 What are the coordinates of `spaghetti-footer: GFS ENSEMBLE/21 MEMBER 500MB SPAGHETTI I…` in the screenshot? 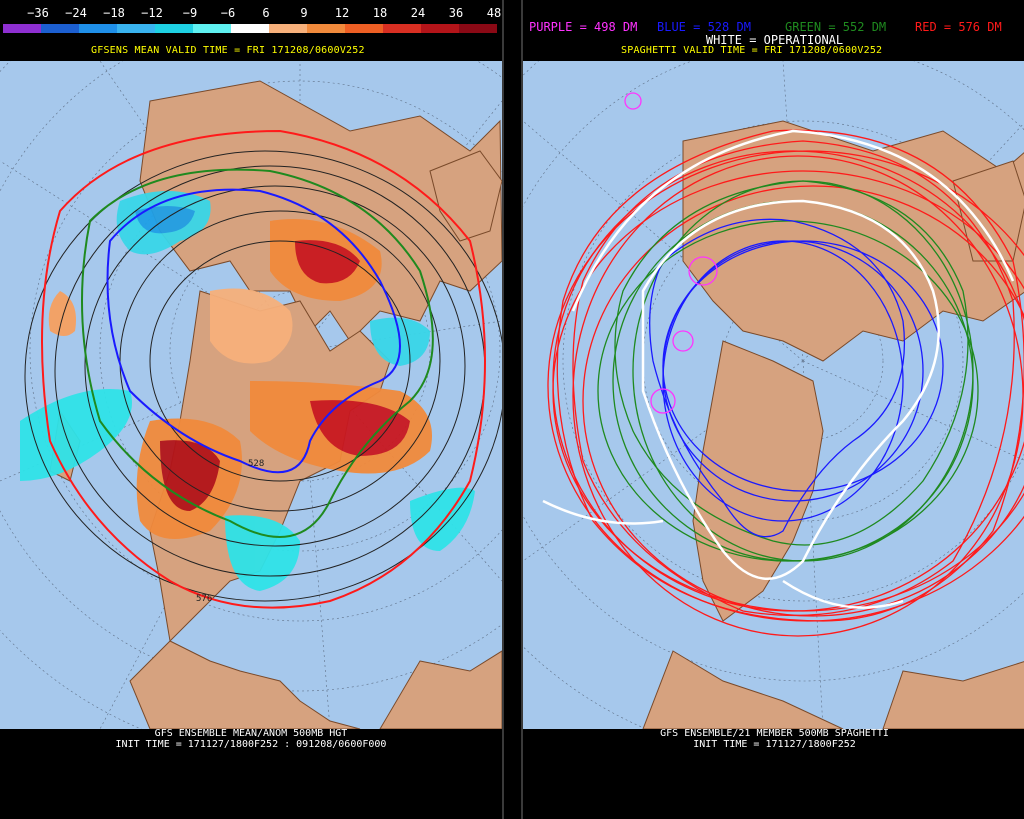 It's located at (773, 739).